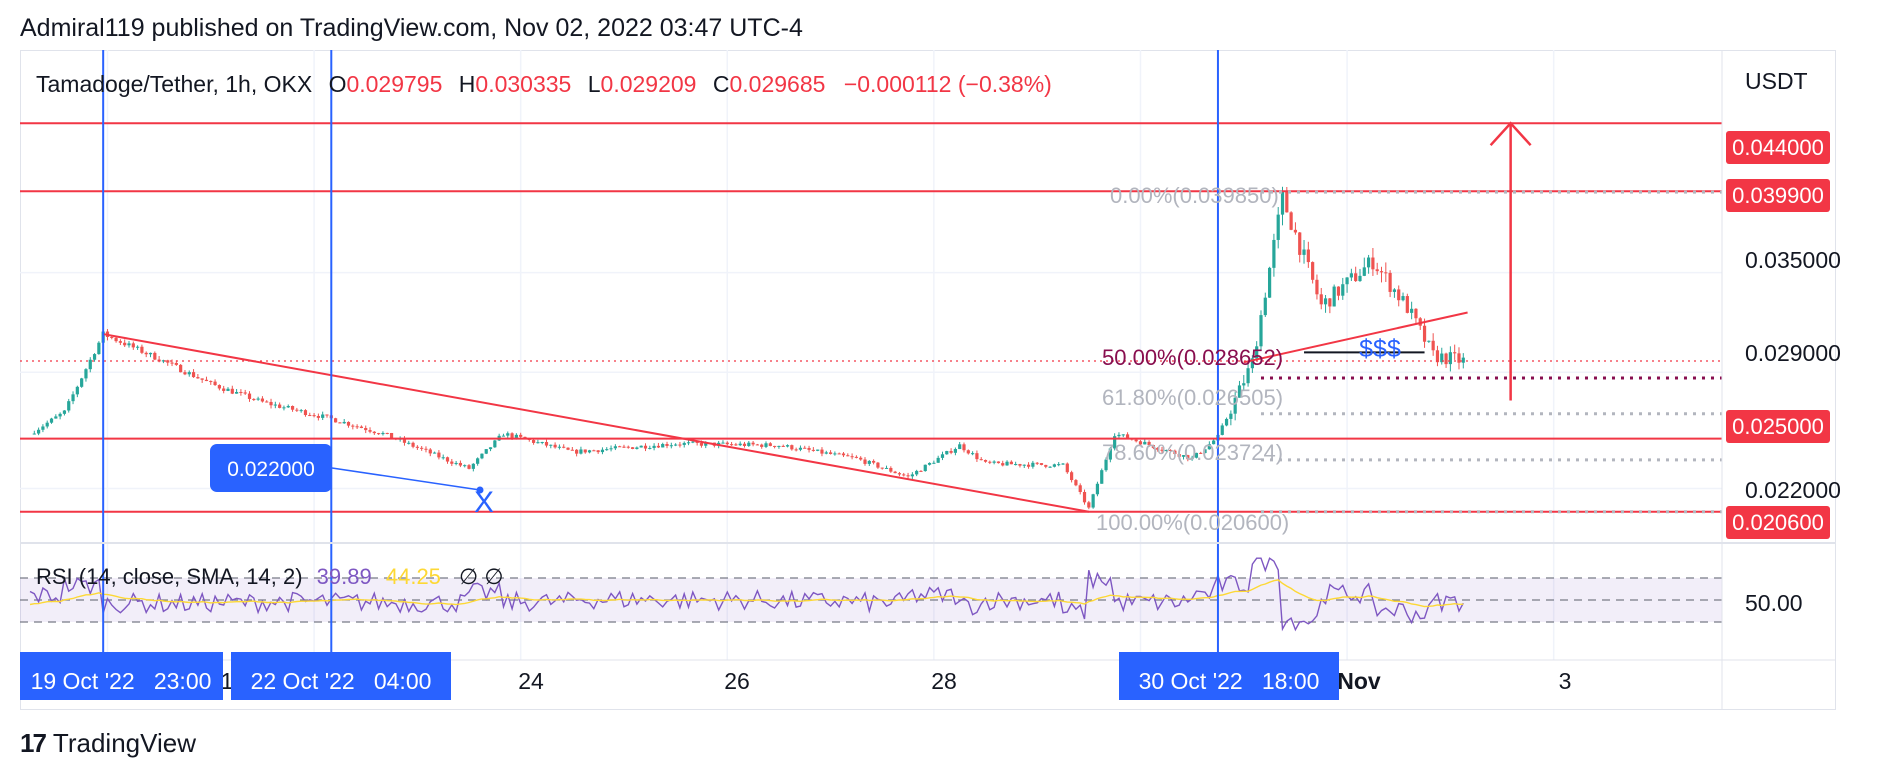  What do you see at coordinates (1565, 681) in the screenshot?
I see `time-tick: 3` at bounding box center [1565, 681].